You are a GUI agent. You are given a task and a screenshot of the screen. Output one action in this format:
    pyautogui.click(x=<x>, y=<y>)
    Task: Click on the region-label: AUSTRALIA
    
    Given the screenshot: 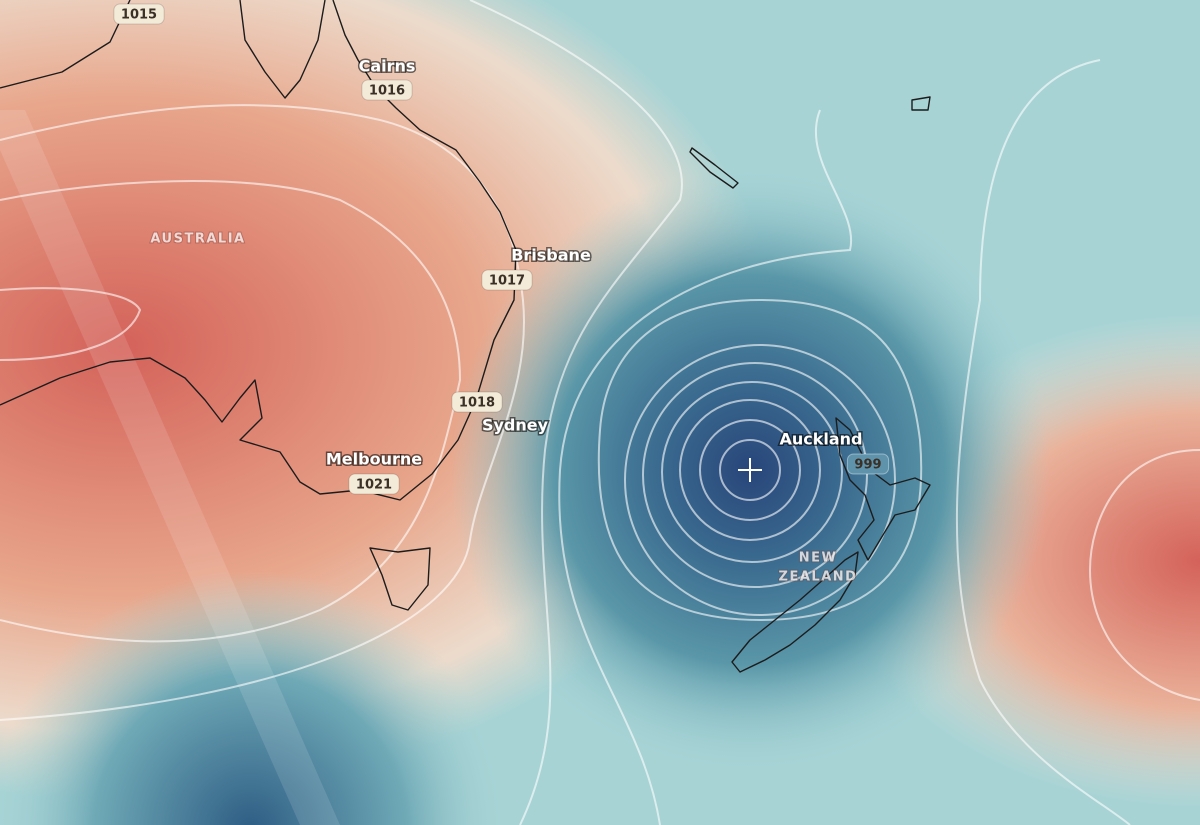 What is the action you would take?
    pyautogui.click(x=197, y=239)
    